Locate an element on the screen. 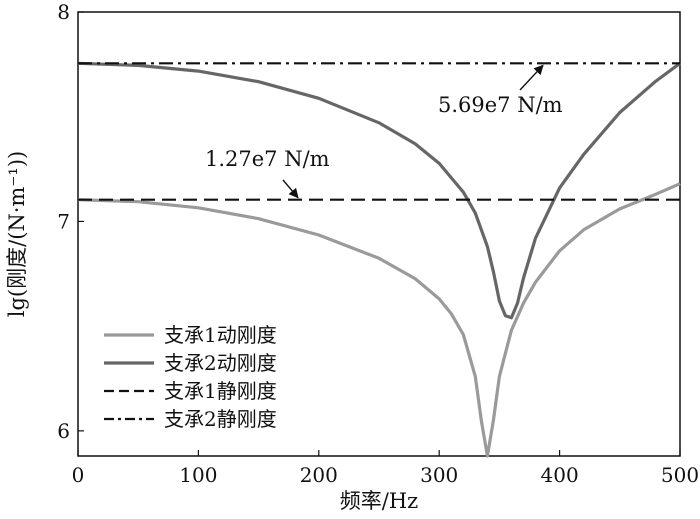 The width and height of the screenshot is (700, 519). x-axis-label: 频率/Hz is located at coordinates (379, 501).